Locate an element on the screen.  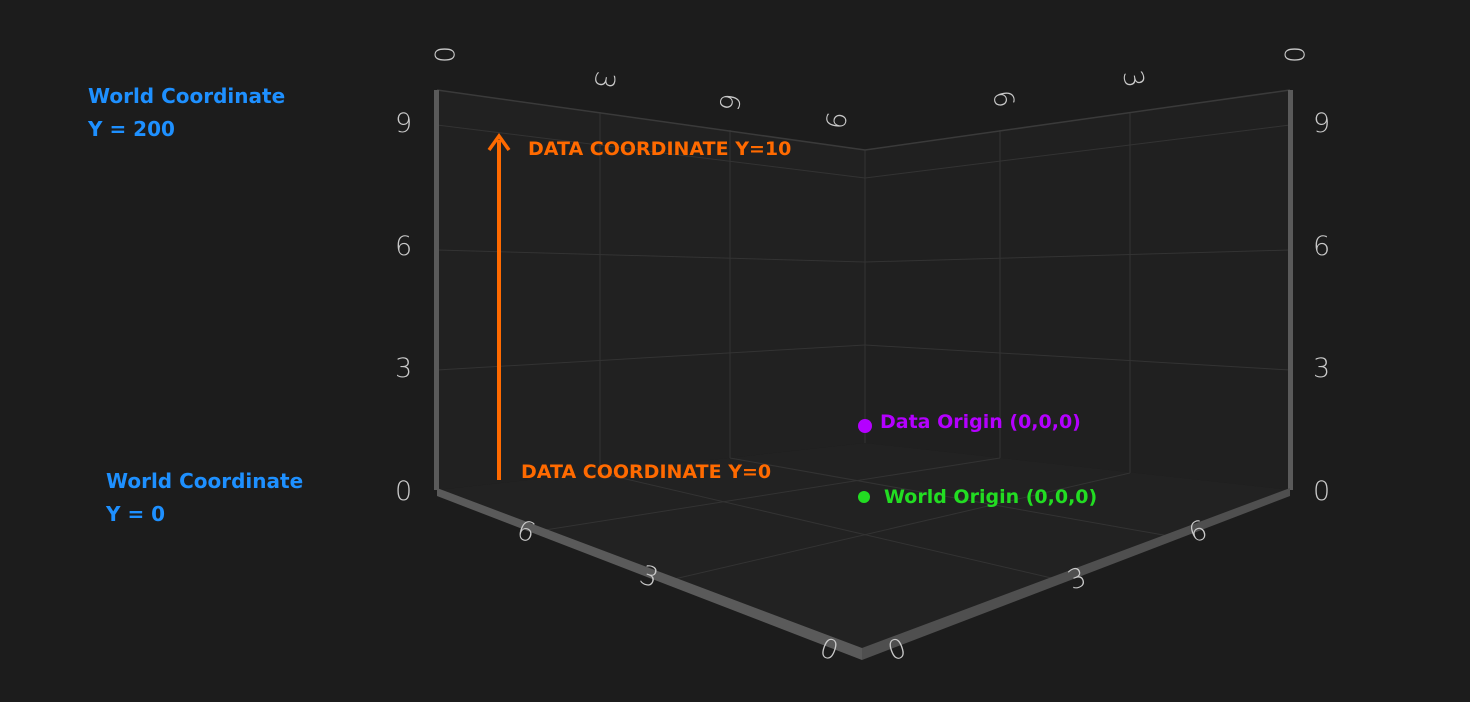
world-top-line2: Y = 200 is located at coordinates (131, 129).